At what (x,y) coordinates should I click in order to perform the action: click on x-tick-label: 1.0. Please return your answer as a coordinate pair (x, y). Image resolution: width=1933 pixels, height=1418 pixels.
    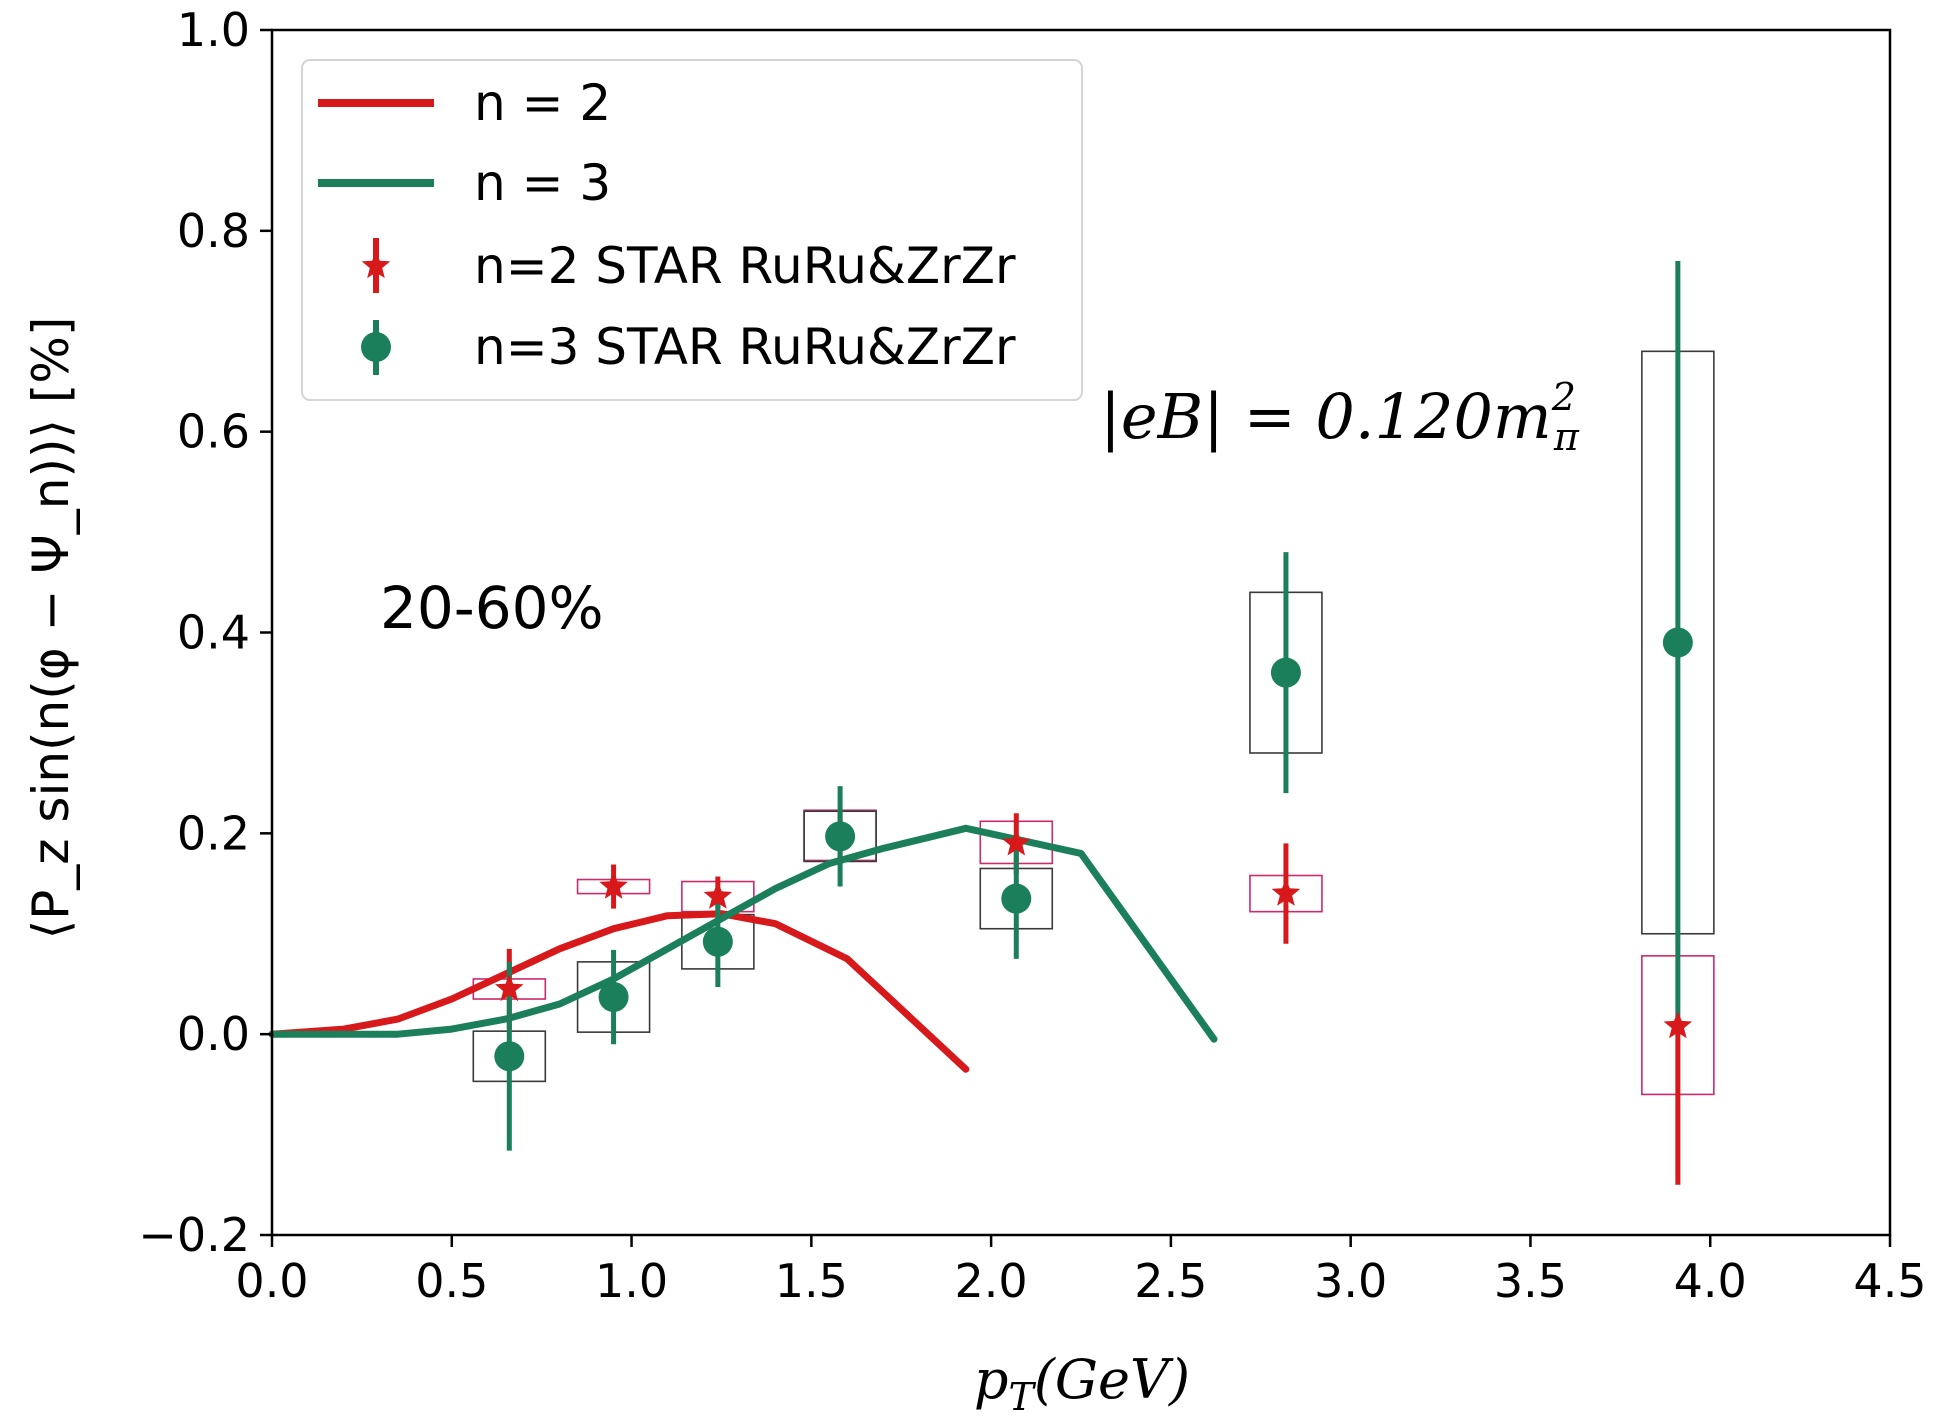
    Looking at the image, I should click on (631, 1281).